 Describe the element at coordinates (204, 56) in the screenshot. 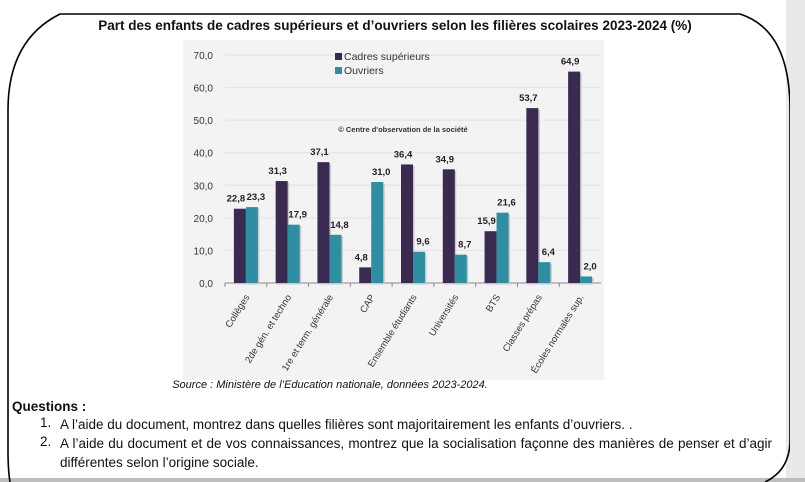

I see `y-tick-label: 70,0` at that location.